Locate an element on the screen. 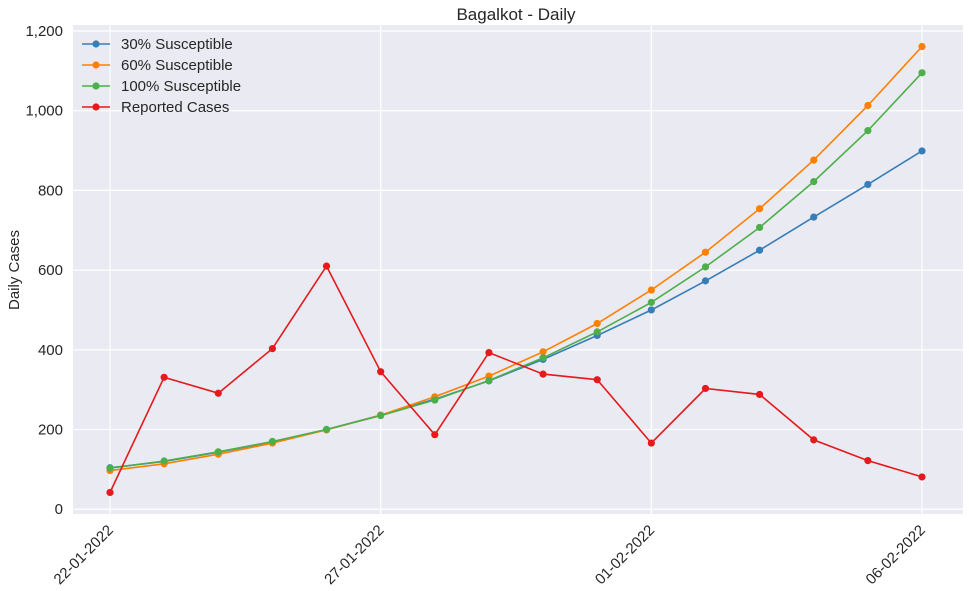 This screenshot has height=591, width=969. y-tick-label: 1,000 is located at coordinates (44, 111).